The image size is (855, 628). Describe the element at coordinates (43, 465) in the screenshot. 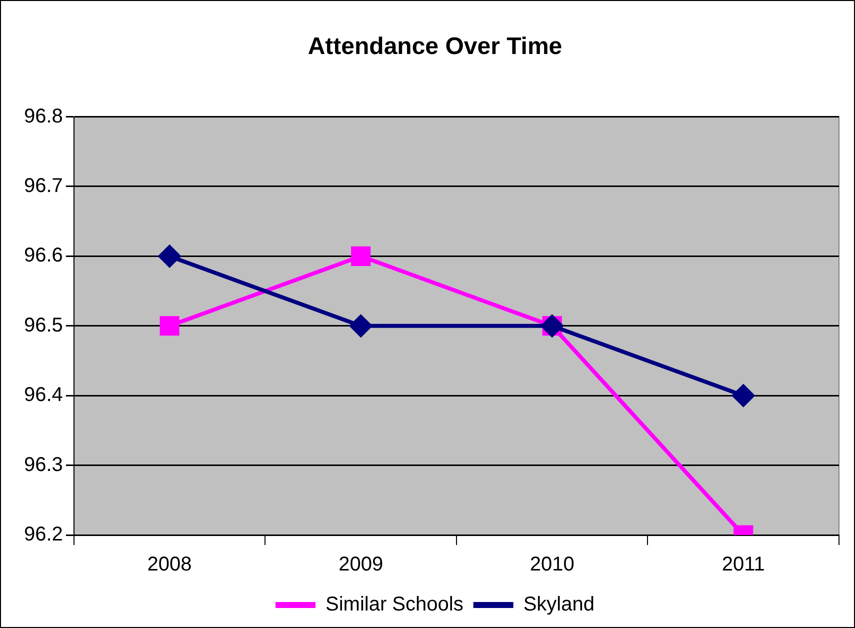

I see `y-tick-label: 96.3` at that location.